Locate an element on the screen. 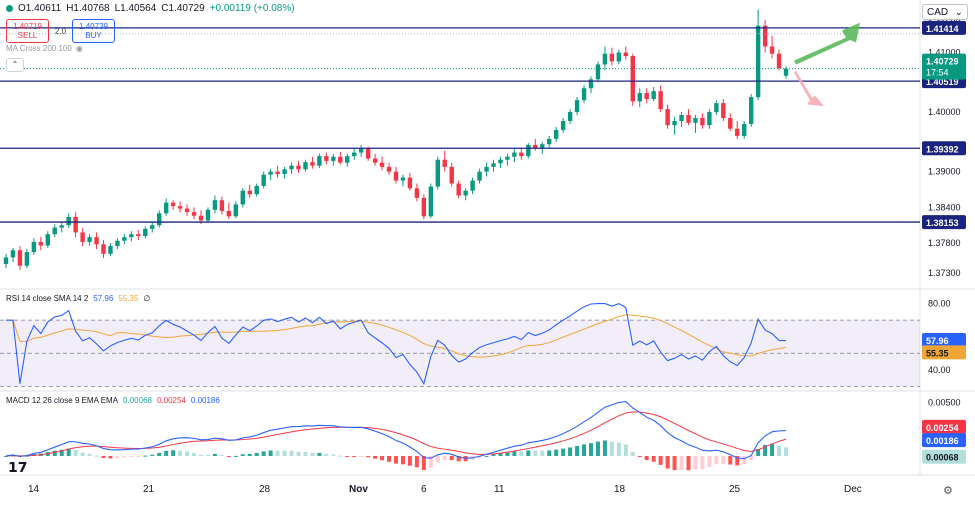 This screenshot has height=506, width=975. sell-button: 1.40719 SELL is located at coordinates (27, 31).